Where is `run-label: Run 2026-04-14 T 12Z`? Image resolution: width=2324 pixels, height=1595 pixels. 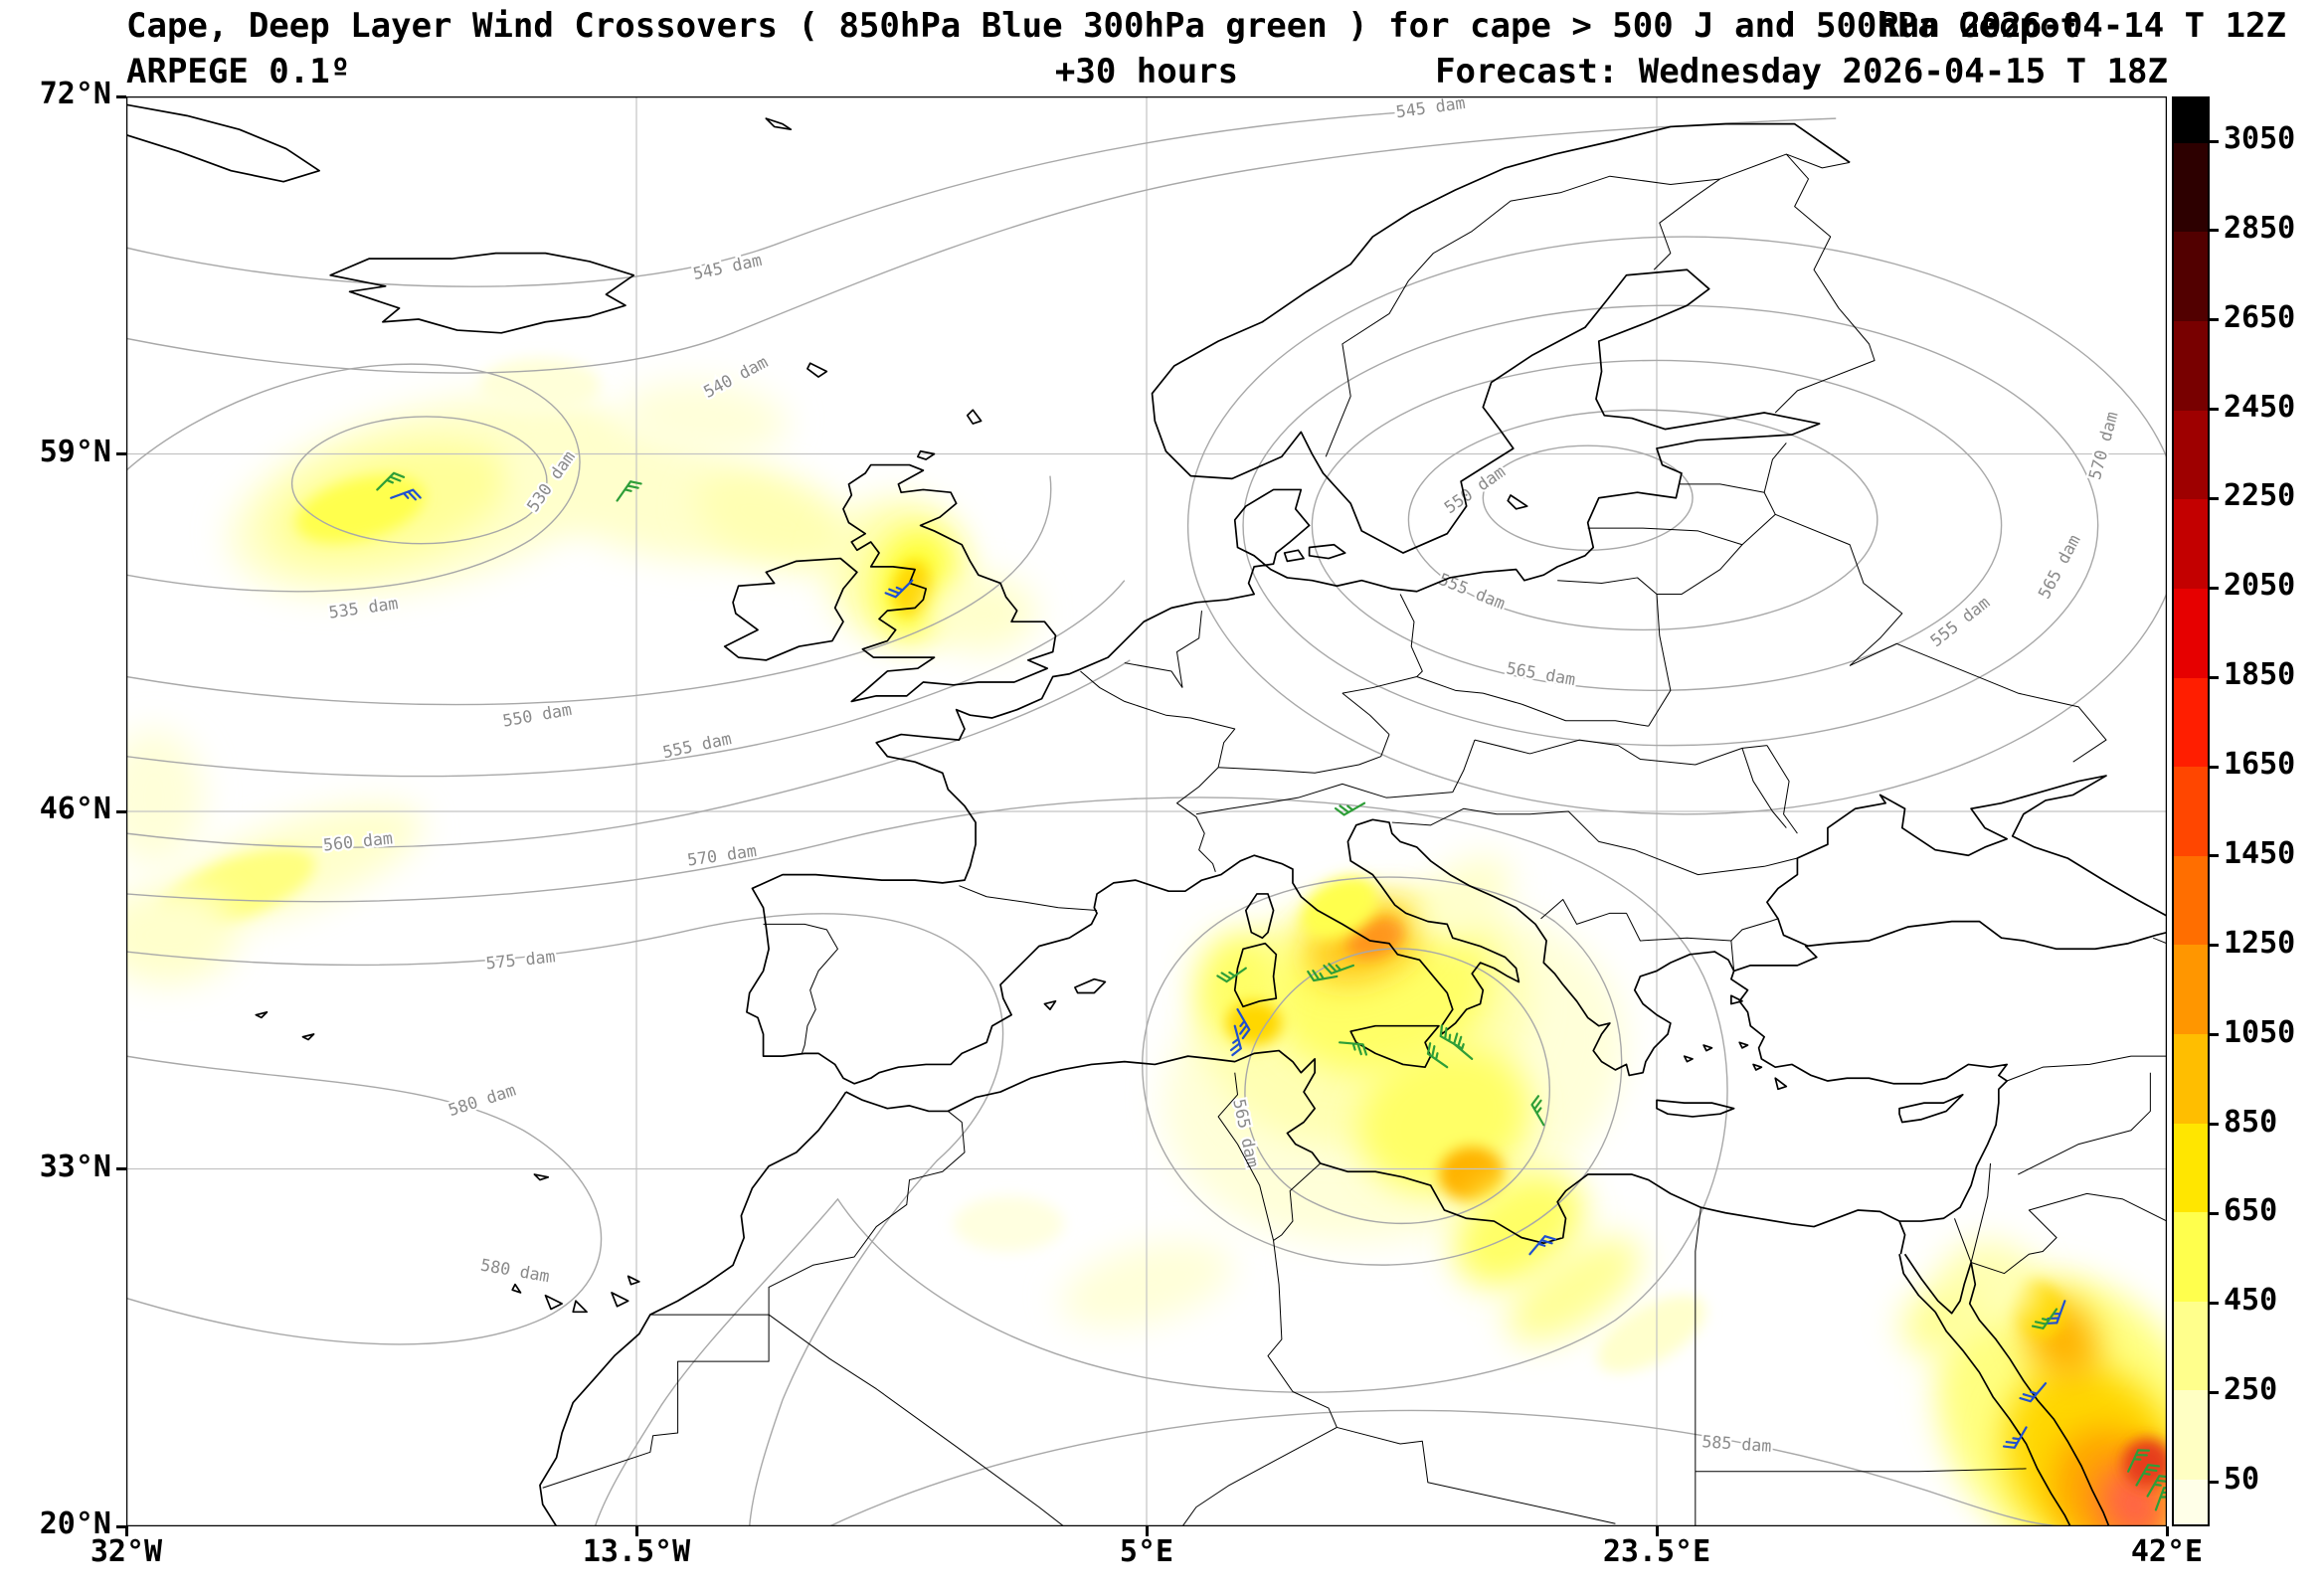
run-label: Run 2026-04-14 T 12Z is located at coordinates (2082, 26).